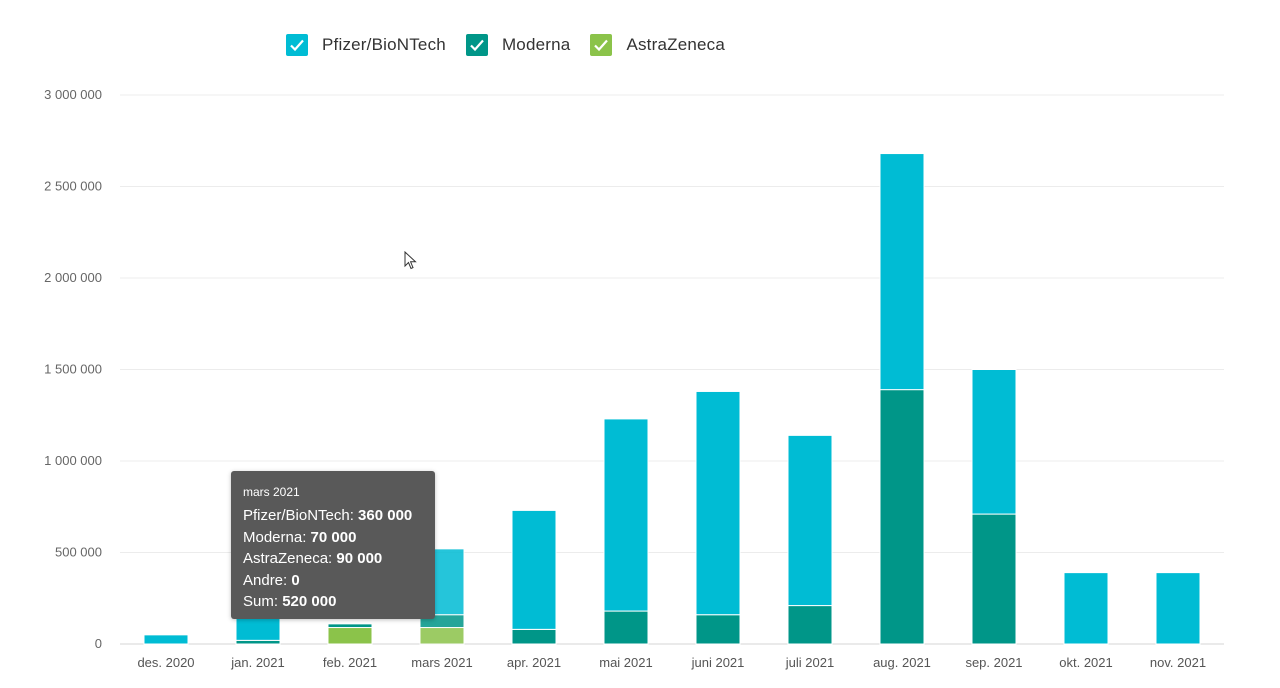  What do you see at coordinates (350, 662) in the screenshot?
I see `x-tick-label: feb. 2021` at bounding box center [350, 662].